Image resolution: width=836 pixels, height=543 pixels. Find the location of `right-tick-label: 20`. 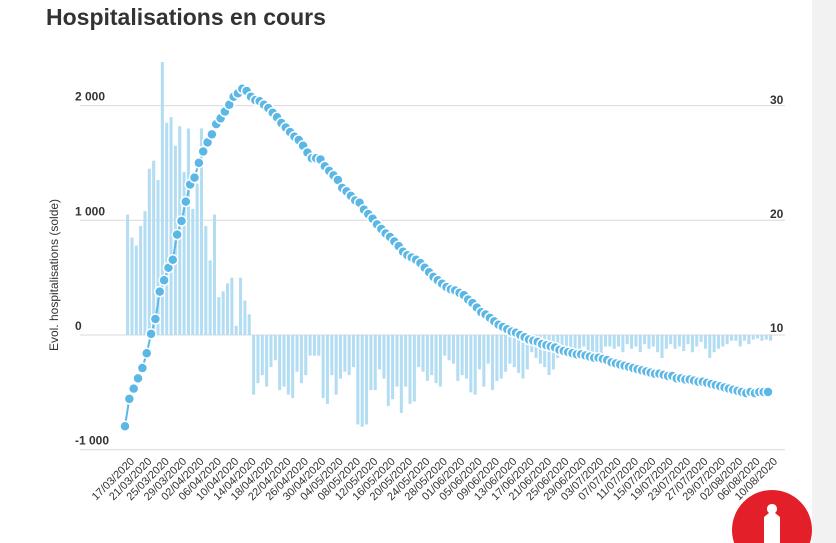

right-tick-label: 20 is located at coordinates (777, 214).